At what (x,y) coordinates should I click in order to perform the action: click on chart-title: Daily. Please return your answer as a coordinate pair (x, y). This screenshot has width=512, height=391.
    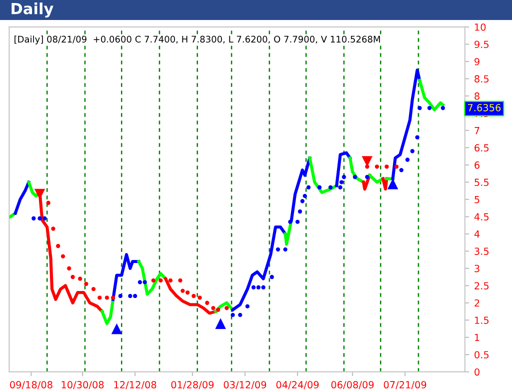
    Looking at the image, I should click on (33, 10).